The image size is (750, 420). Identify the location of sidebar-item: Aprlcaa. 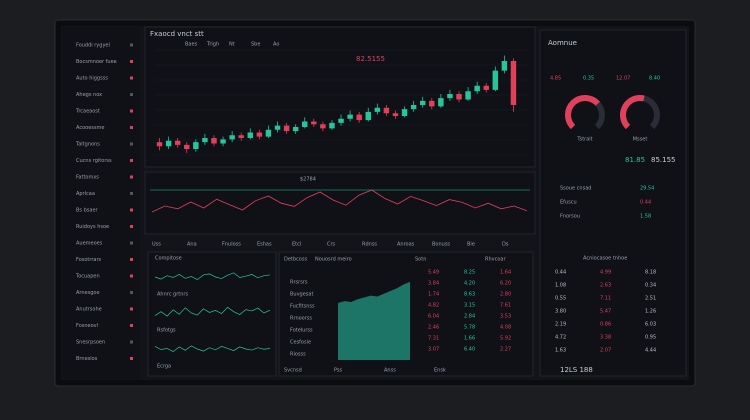
(85, 194).